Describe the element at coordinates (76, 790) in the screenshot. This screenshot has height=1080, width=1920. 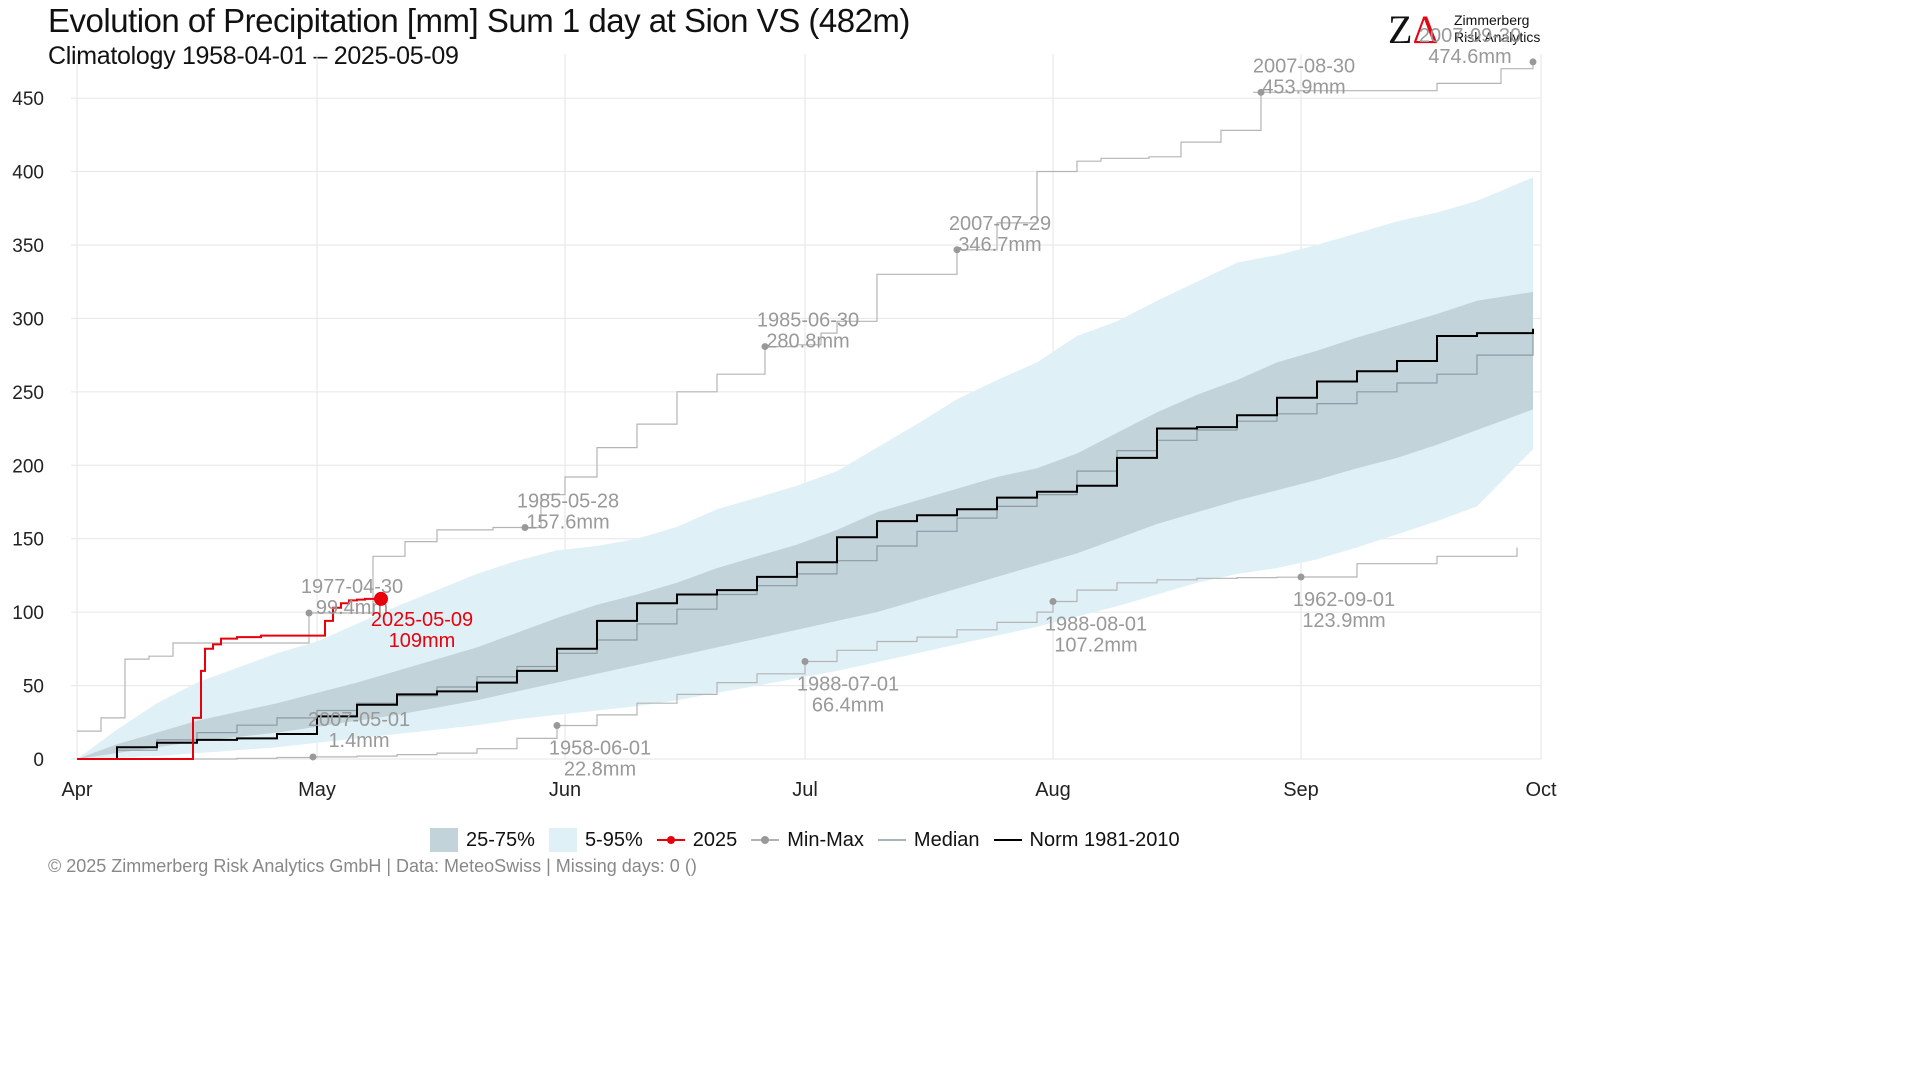
I see `x-tick-label: Apr` at that location.